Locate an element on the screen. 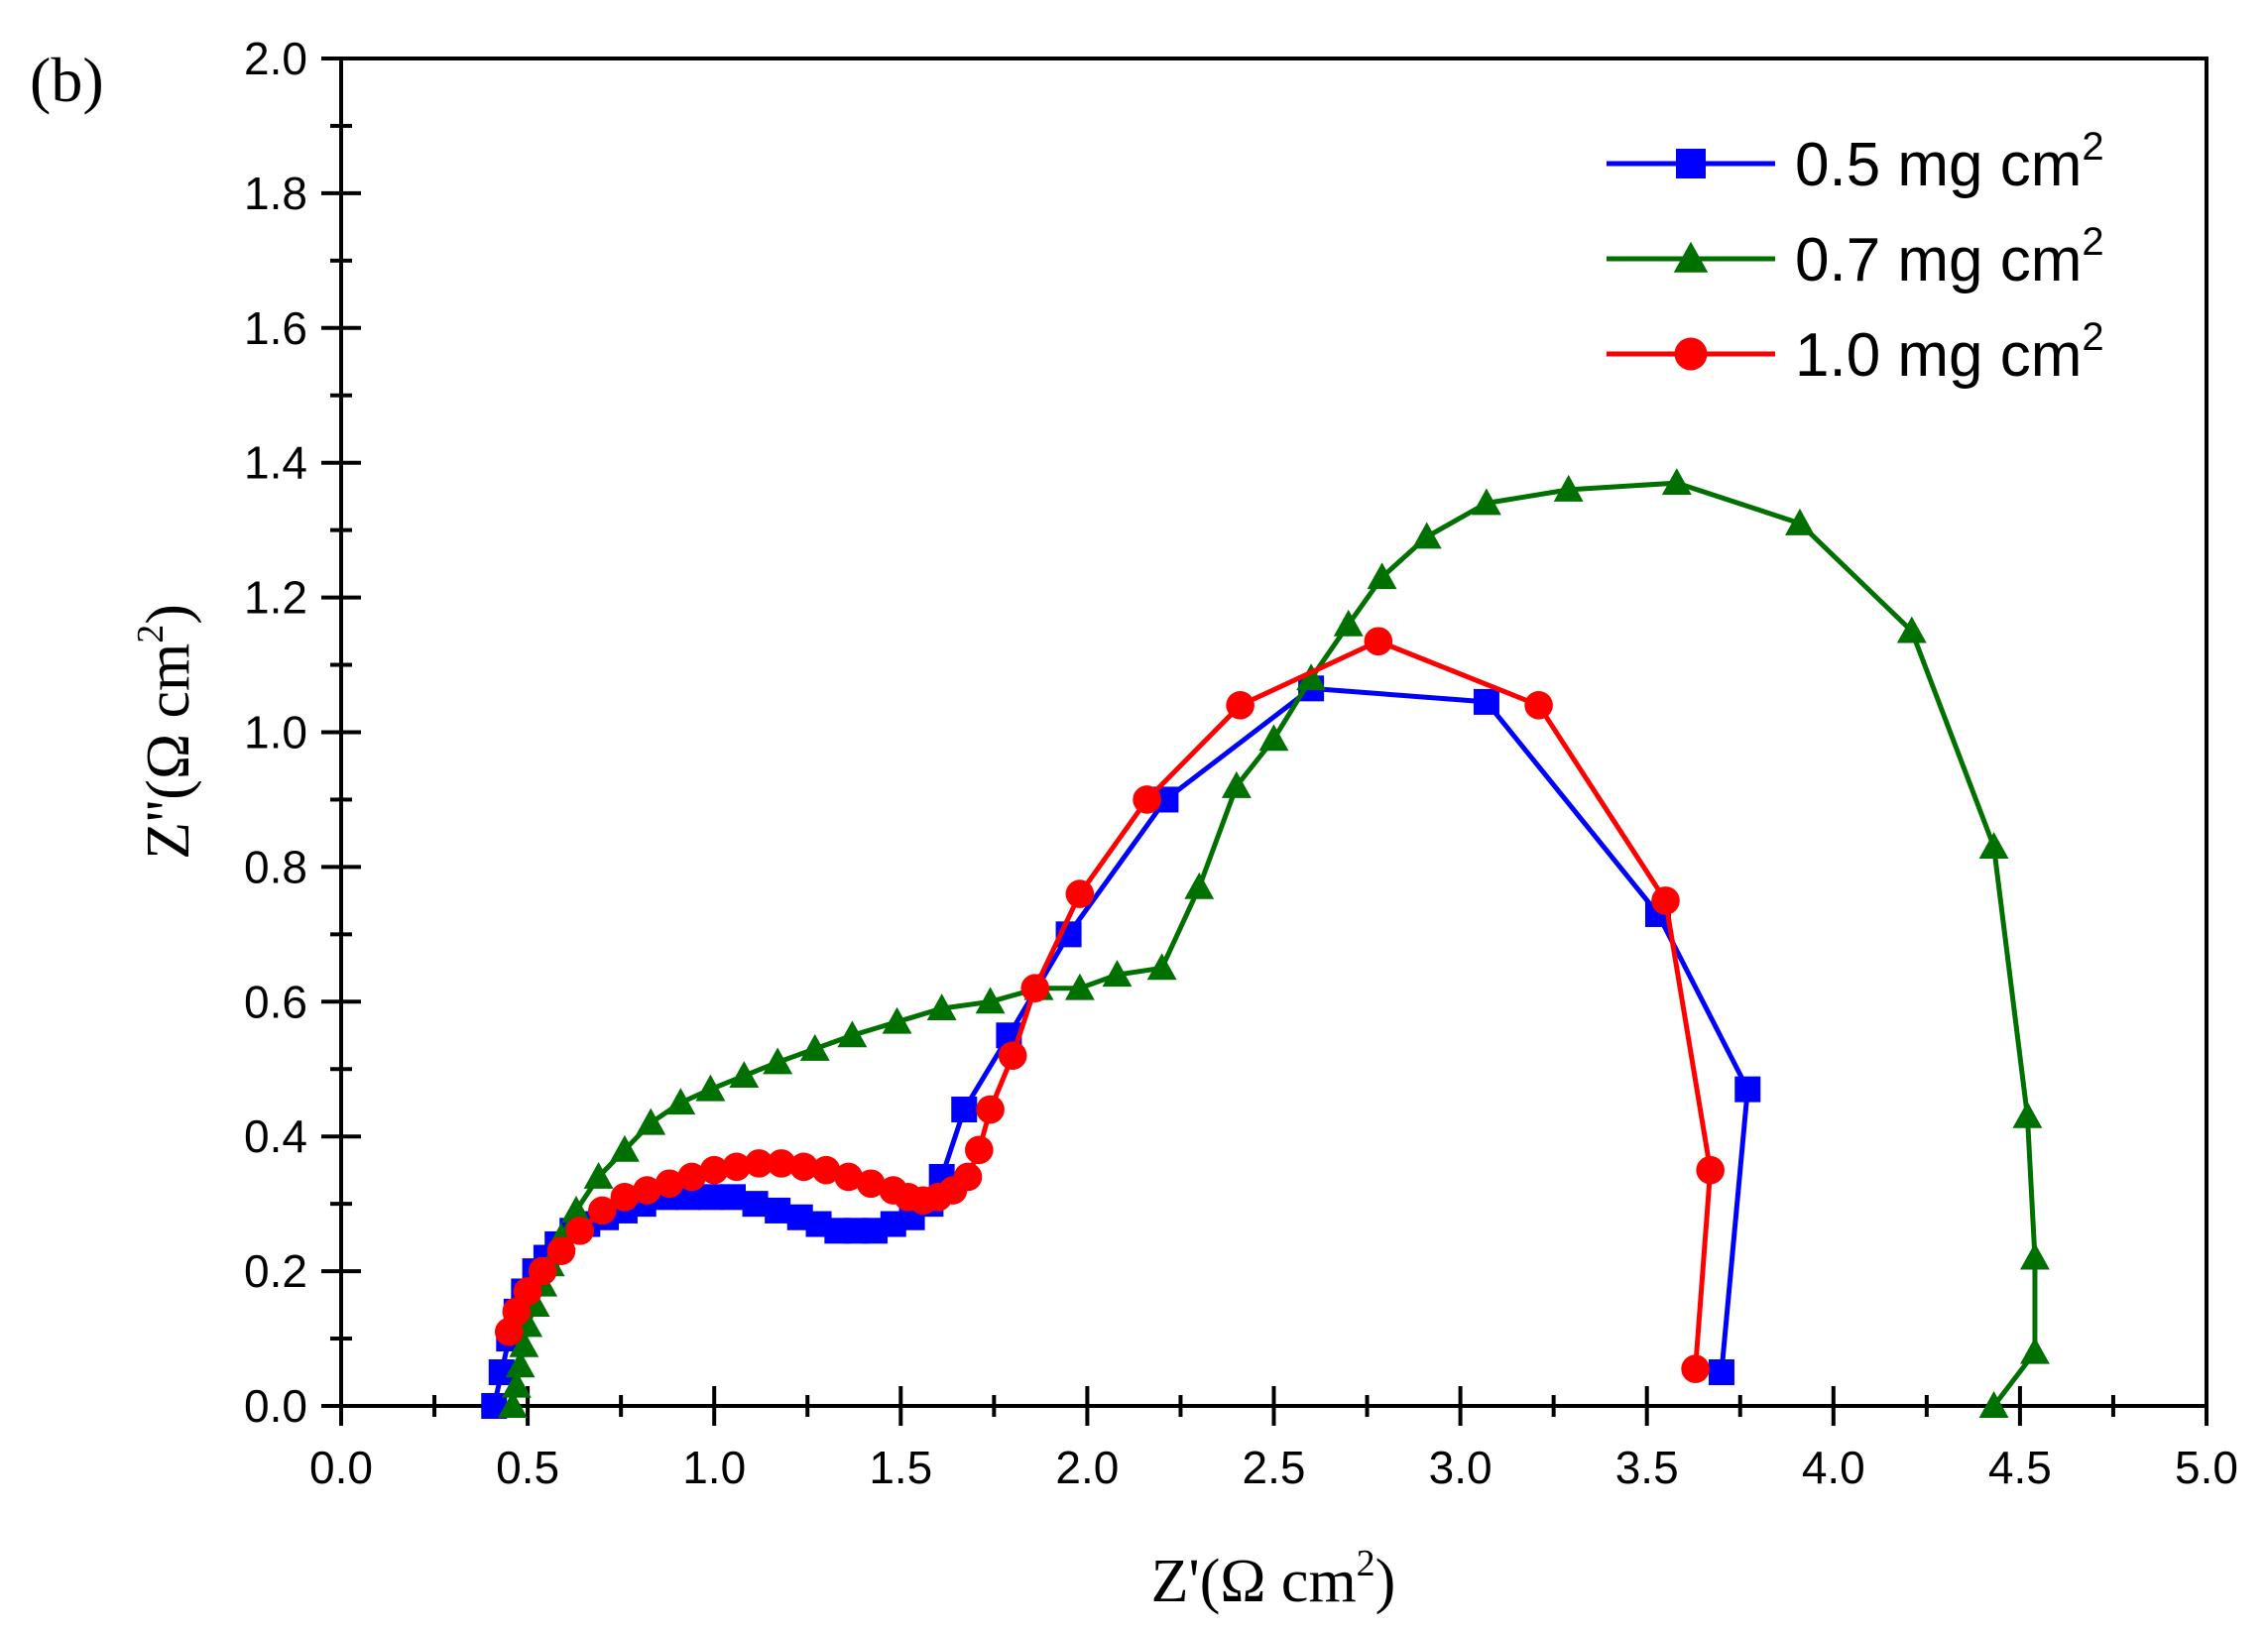 The width and height of the screenshot is (2268, 1632). x-axis-tick-labels: 0.0 0.5 1.0 1.5 2.0 2.5 3.0 3.5 4.0 4.5 5.0 is located at coordinates (1273, 1467).